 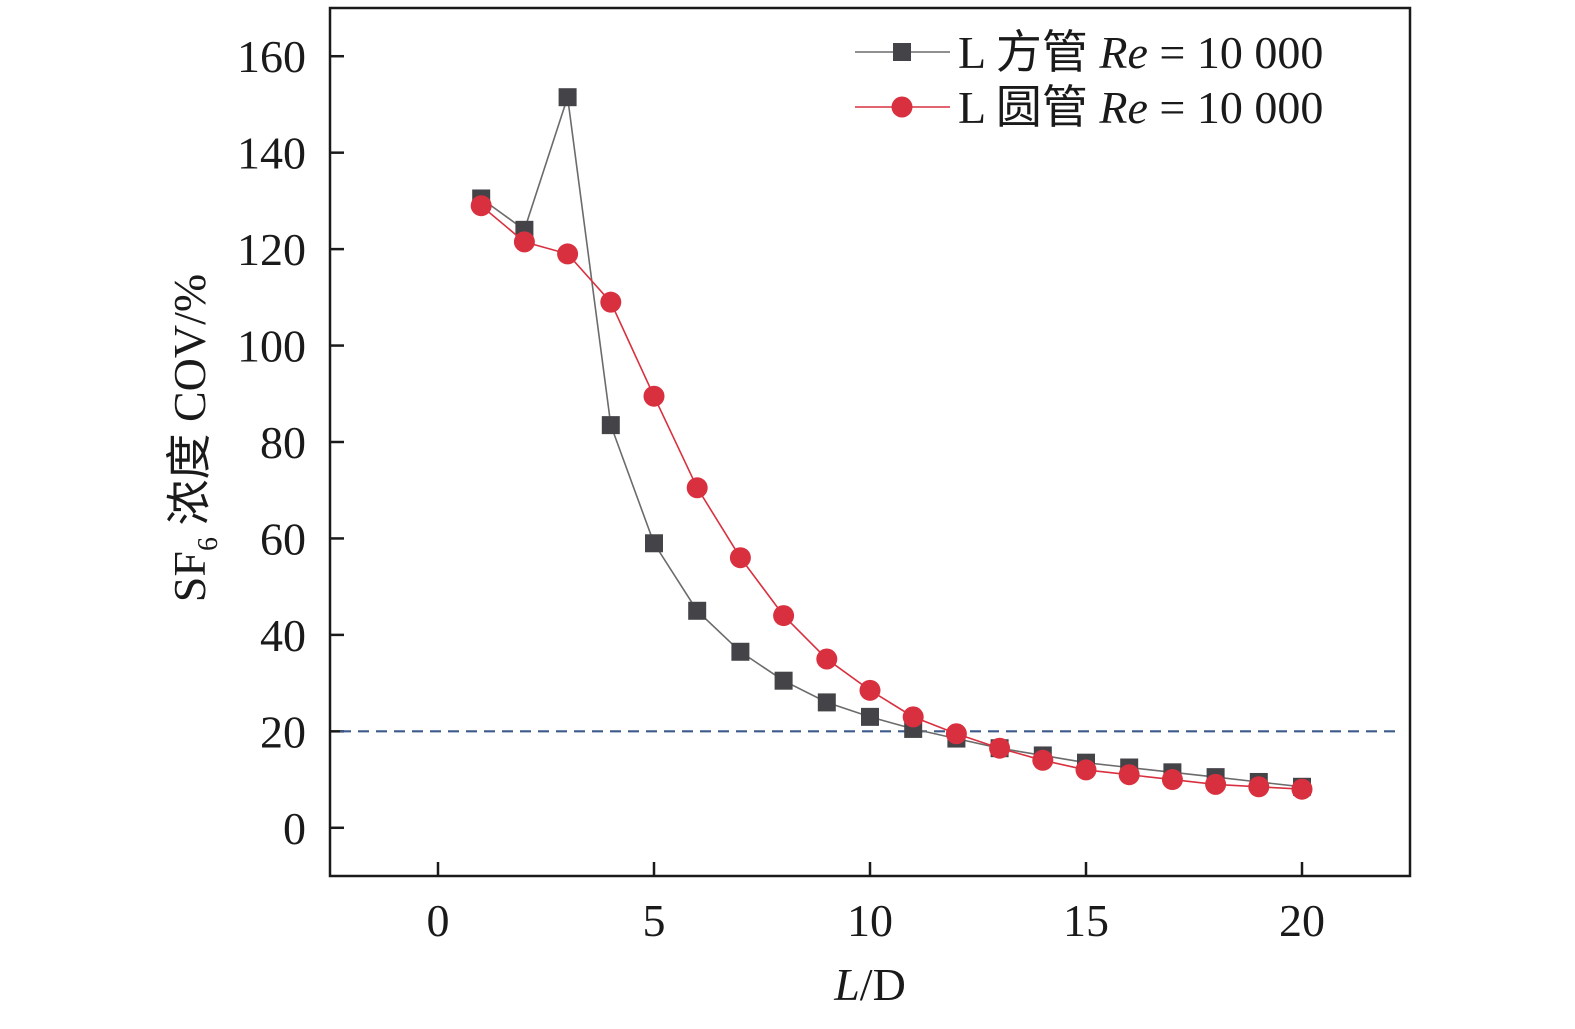 I want to click on y-tick-label: 0, so click(x=294, y=828).